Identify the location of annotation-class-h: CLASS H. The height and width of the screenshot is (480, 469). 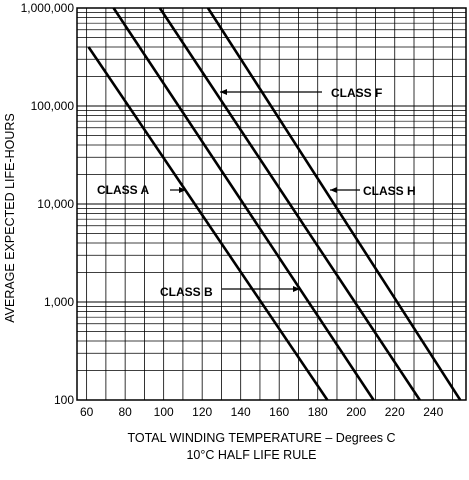
(389, 191).